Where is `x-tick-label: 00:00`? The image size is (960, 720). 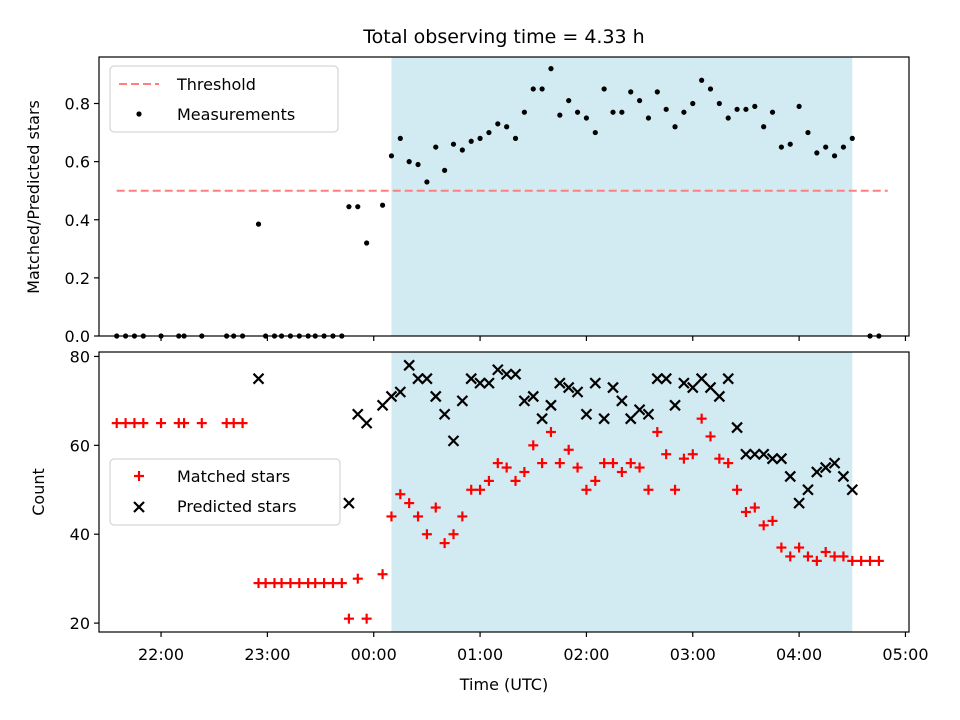
x-tick-label: 00:00 is located at coordinates (374, 654).